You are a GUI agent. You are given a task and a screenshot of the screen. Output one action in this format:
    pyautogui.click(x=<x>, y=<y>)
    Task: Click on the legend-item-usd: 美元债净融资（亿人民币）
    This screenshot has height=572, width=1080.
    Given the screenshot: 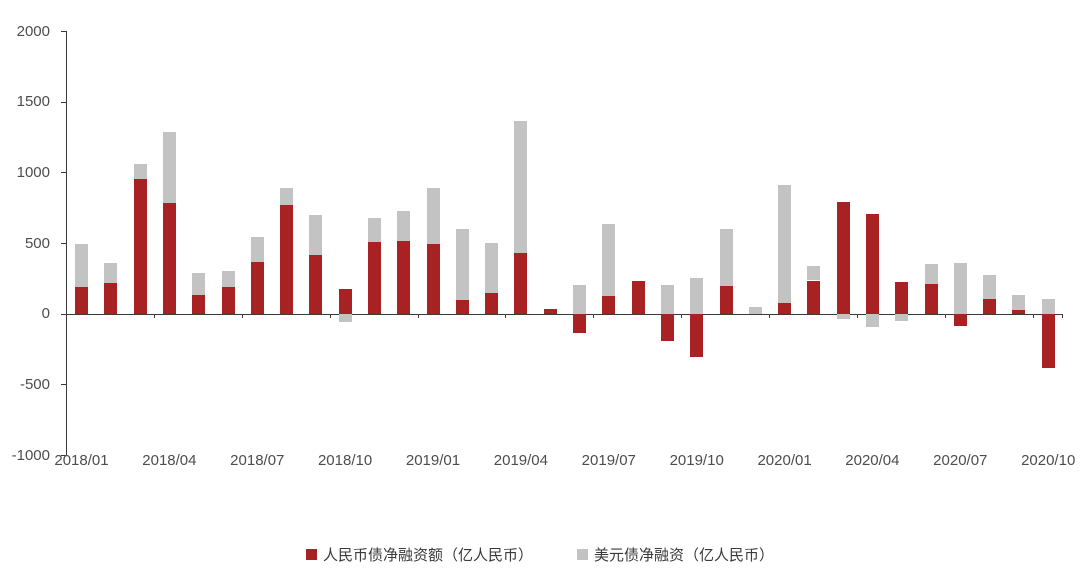 What is the action you would take?
    pyautogui.click(x=675, y=554)
    